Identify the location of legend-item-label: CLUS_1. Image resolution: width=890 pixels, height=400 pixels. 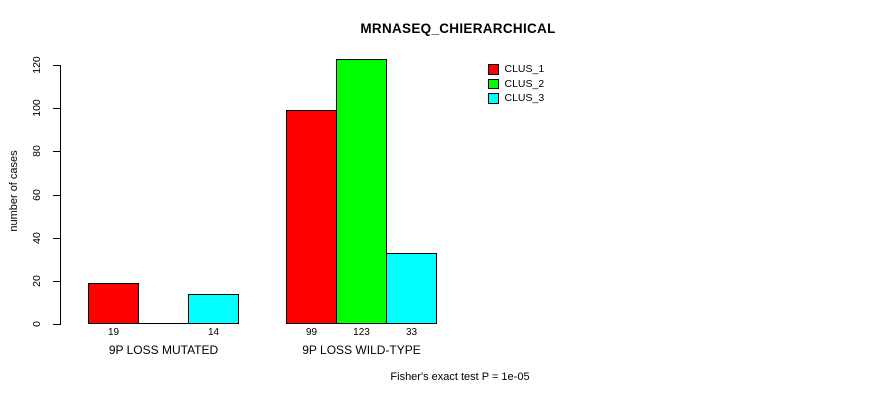
(524, 69).